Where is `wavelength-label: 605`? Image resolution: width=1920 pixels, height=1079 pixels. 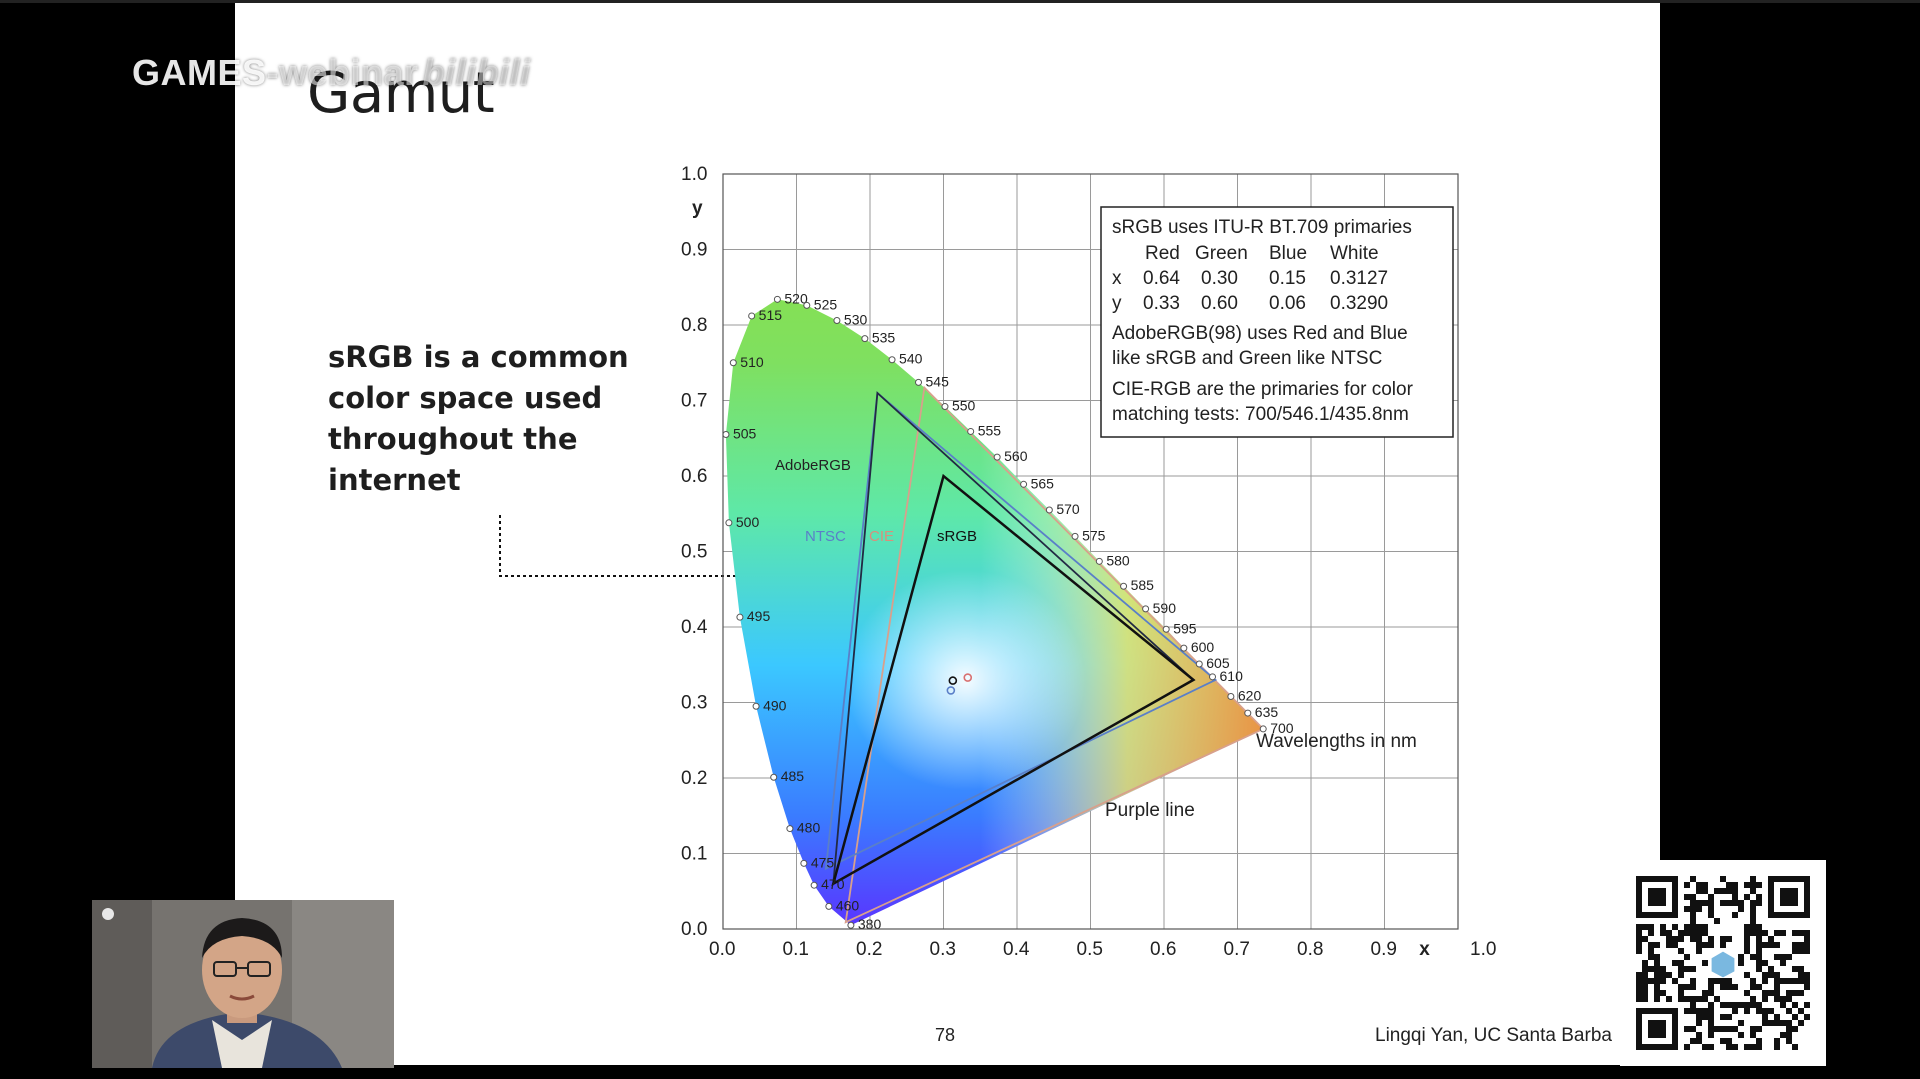 wavelength-label: 605 is located at coordinates (1218, 663).